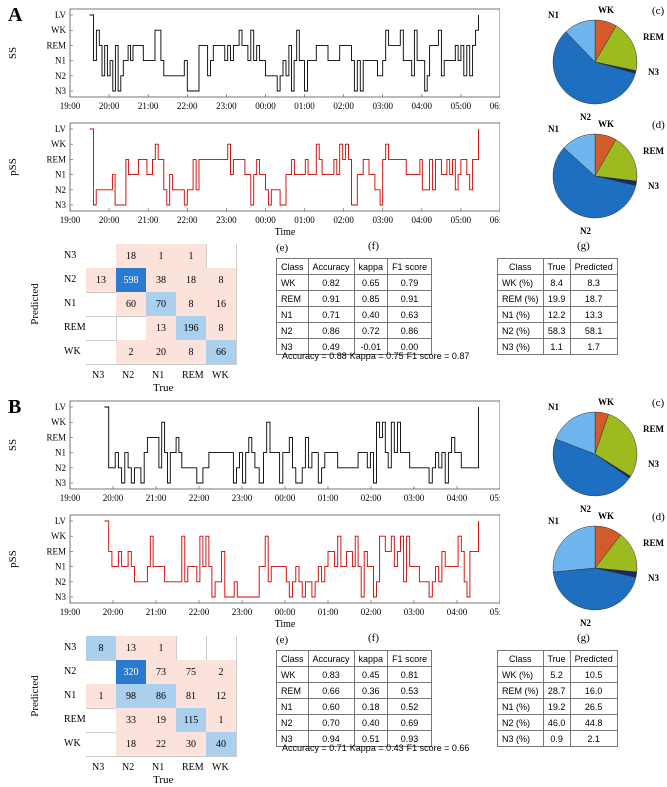 Image resolution: width=667 pixels, height=787 pixels. What do you see at coordinates (658, 11) in the screenshot?
I see `subplot-tag: (c)` at bounding box center [658, 11].